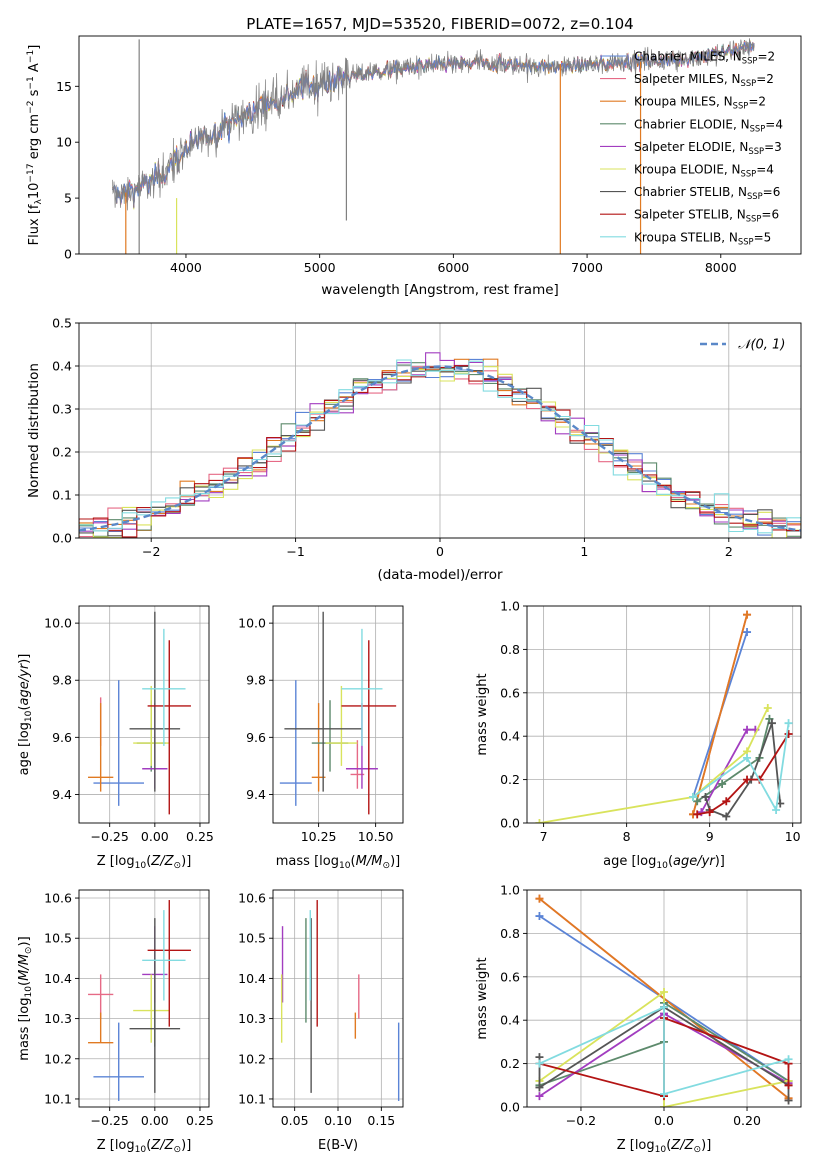  Describe the element at coordinates (200, 1120) in the screenshot. I see `x-tick-label: 0.25` at that location.